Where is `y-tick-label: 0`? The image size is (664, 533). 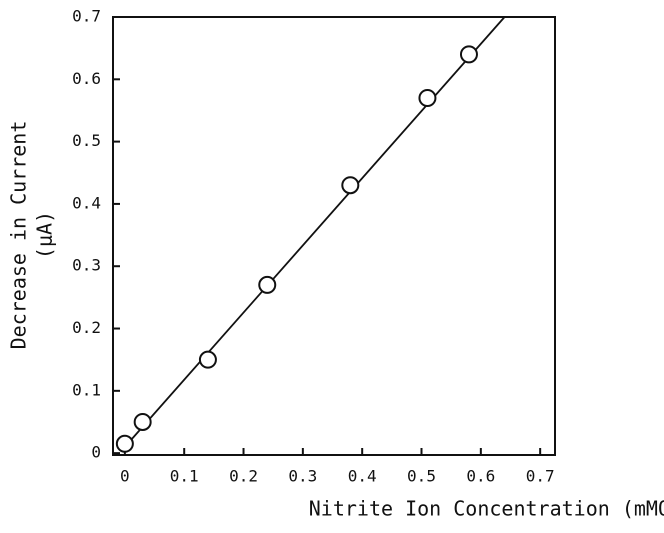
y-tick-label: 0 is located at coordinates (96, 452).